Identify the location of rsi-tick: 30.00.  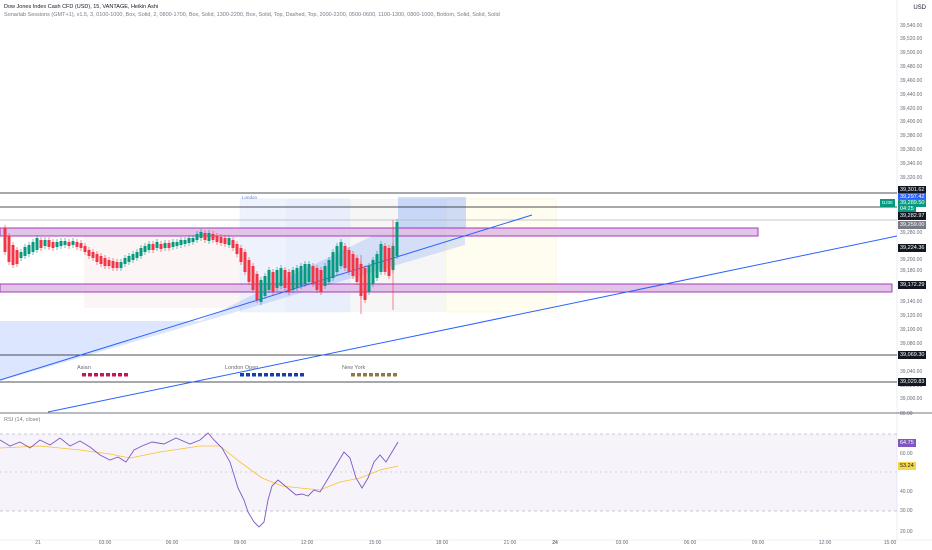
(906, 511).